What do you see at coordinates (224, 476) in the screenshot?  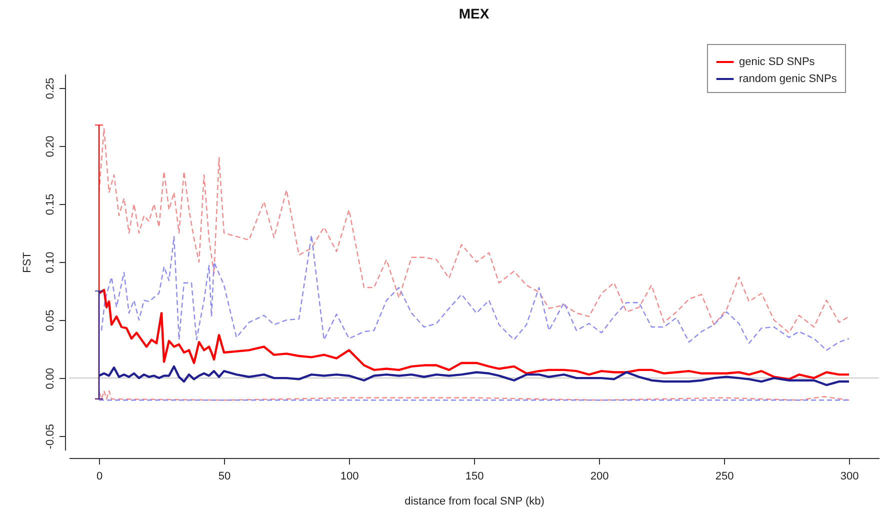 I see `x-tick-label: 50` at bounding box center [224, 476].